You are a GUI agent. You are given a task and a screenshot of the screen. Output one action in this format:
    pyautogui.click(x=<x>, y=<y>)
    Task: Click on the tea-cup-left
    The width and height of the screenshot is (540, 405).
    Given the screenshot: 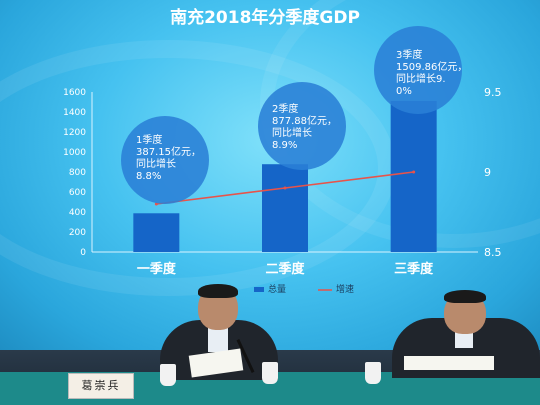 What is the action you would take?
    pyautogui.click(x=168, y=375)
    